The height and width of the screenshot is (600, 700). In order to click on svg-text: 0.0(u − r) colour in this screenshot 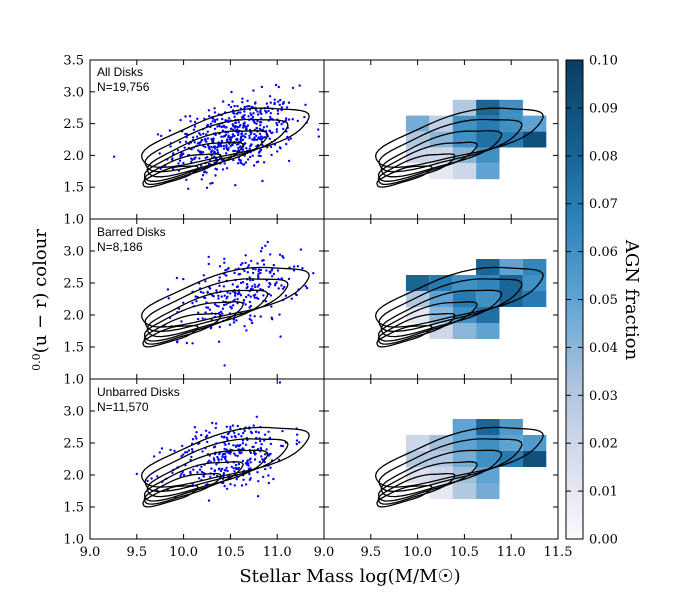, I will do `click(40, 300)`.